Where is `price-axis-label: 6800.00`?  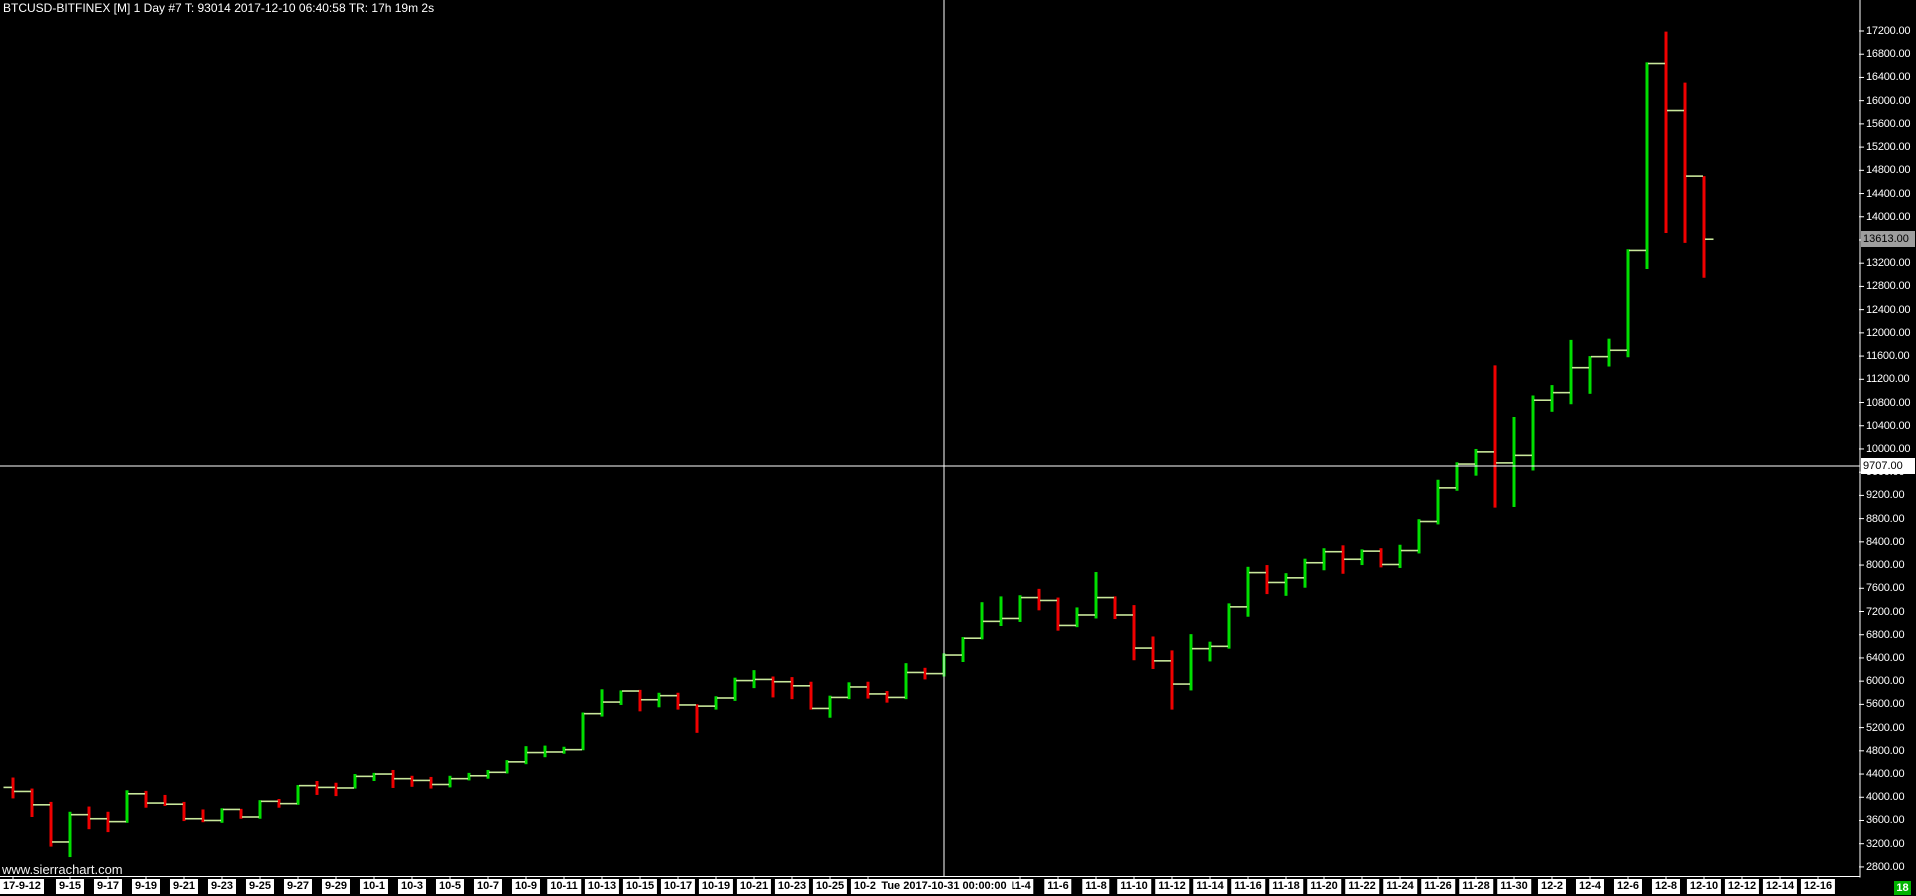 price-axis-label: 6800.00 is located at coordinates (1885, 634).